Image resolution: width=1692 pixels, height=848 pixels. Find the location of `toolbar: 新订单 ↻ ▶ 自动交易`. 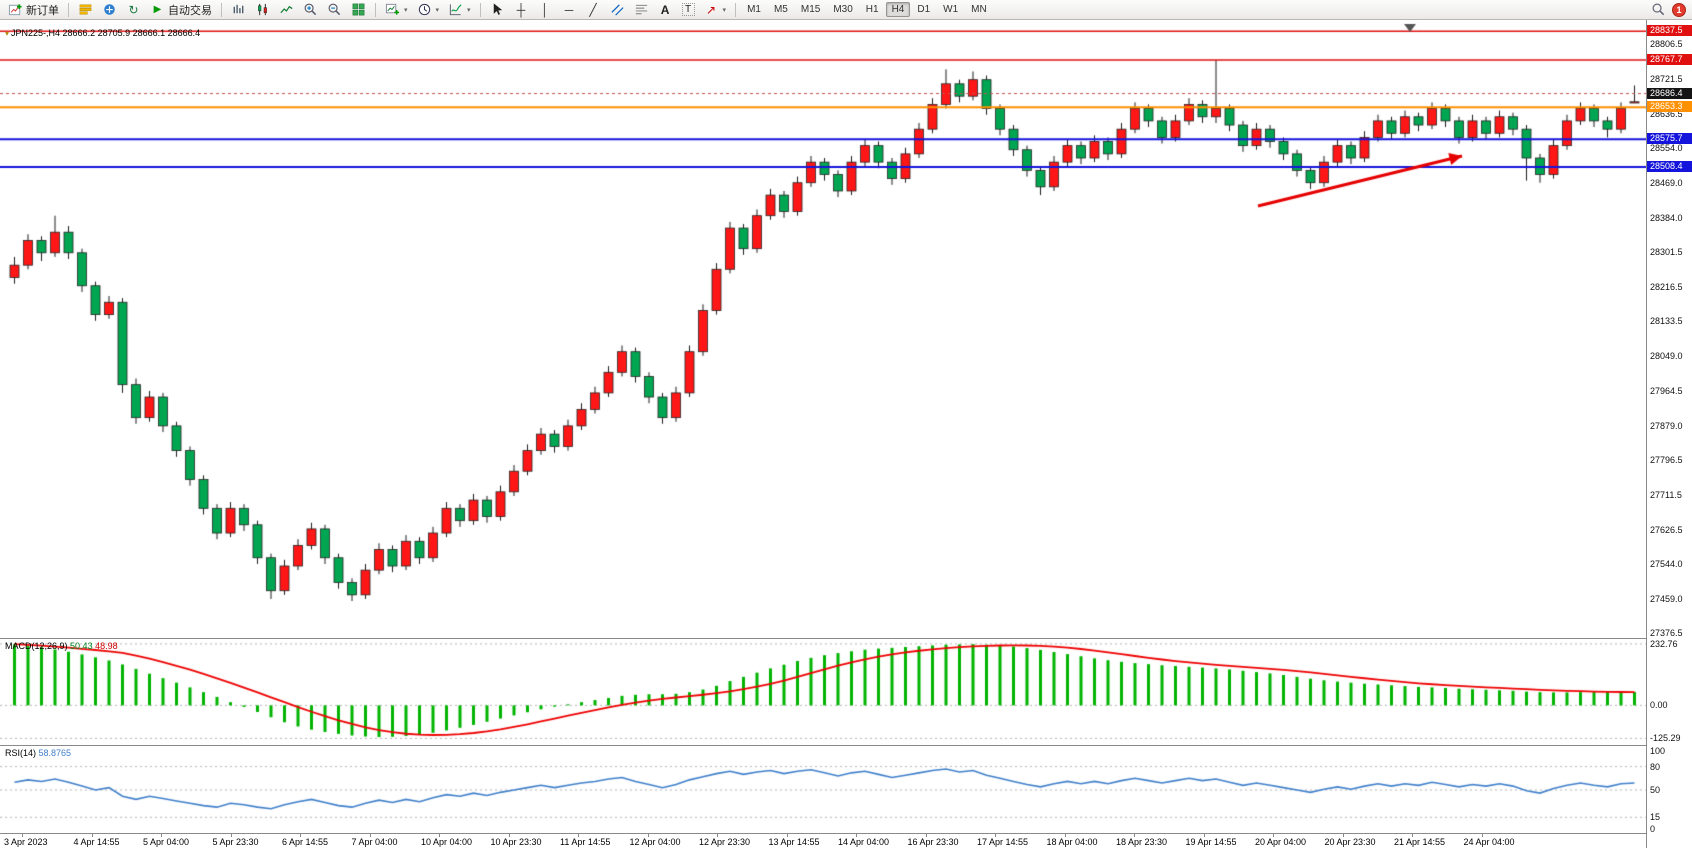

toolbar: 新订单 ↻ ▶ 自动交易 is located at coordinates (846, 10).